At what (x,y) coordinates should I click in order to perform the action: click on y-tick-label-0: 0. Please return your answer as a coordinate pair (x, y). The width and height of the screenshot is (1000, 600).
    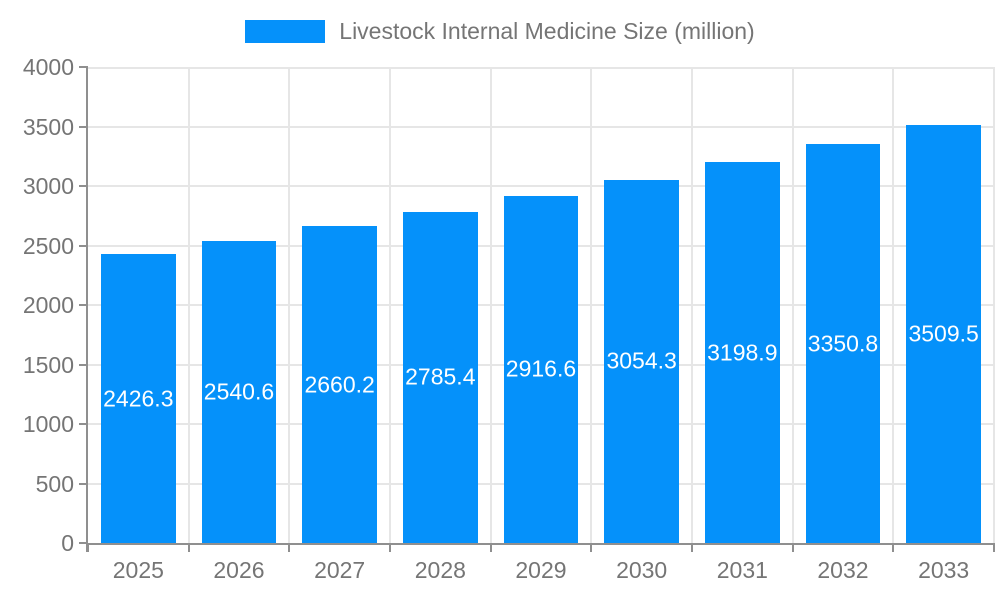
    Looking at the image, I should click on (67, 543).